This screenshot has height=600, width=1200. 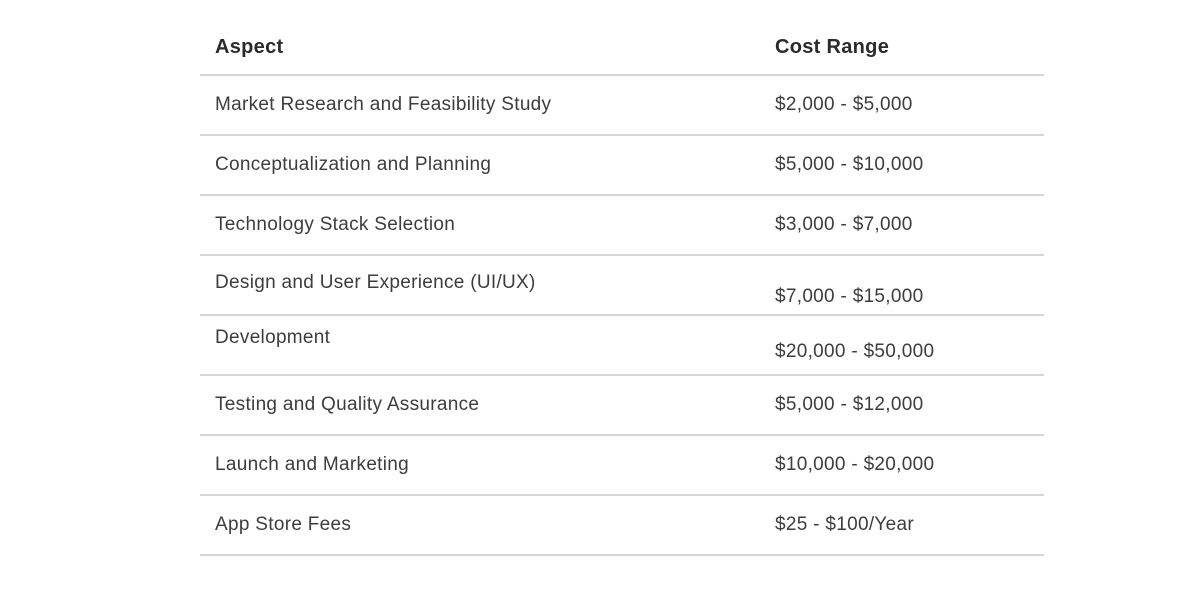 What do you see at coordinates (622, 346) in the screenshot?
I see `table-row: Development $20,000 - $50,000` at bounding box center [622, 346].